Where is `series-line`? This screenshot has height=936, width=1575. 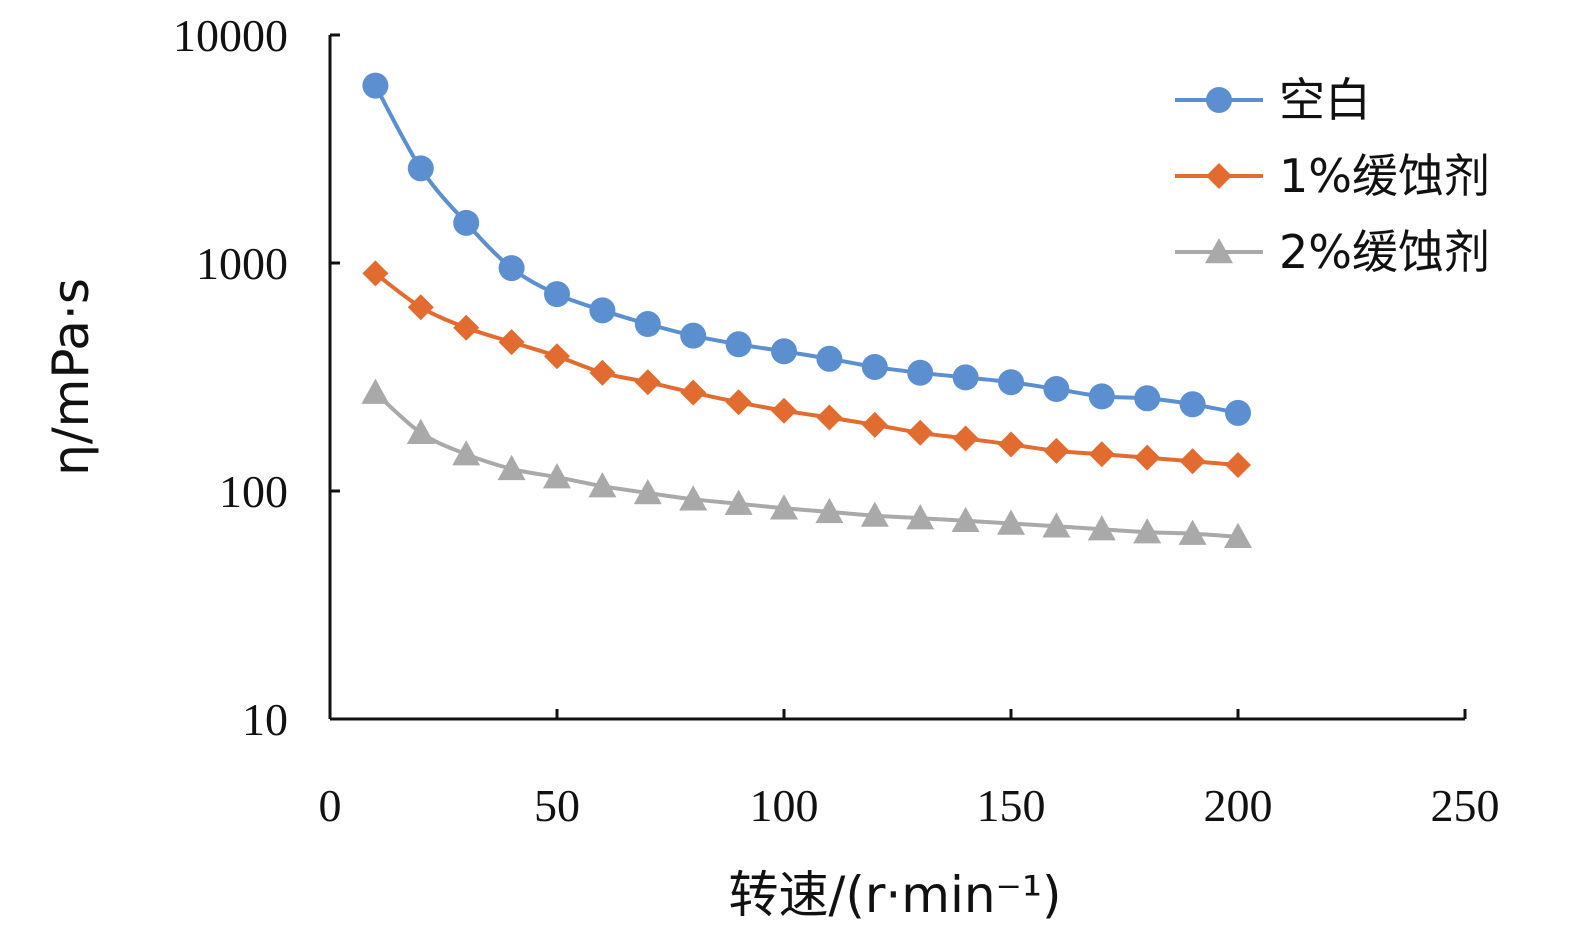 series-line is located at coordinates (806, 369).